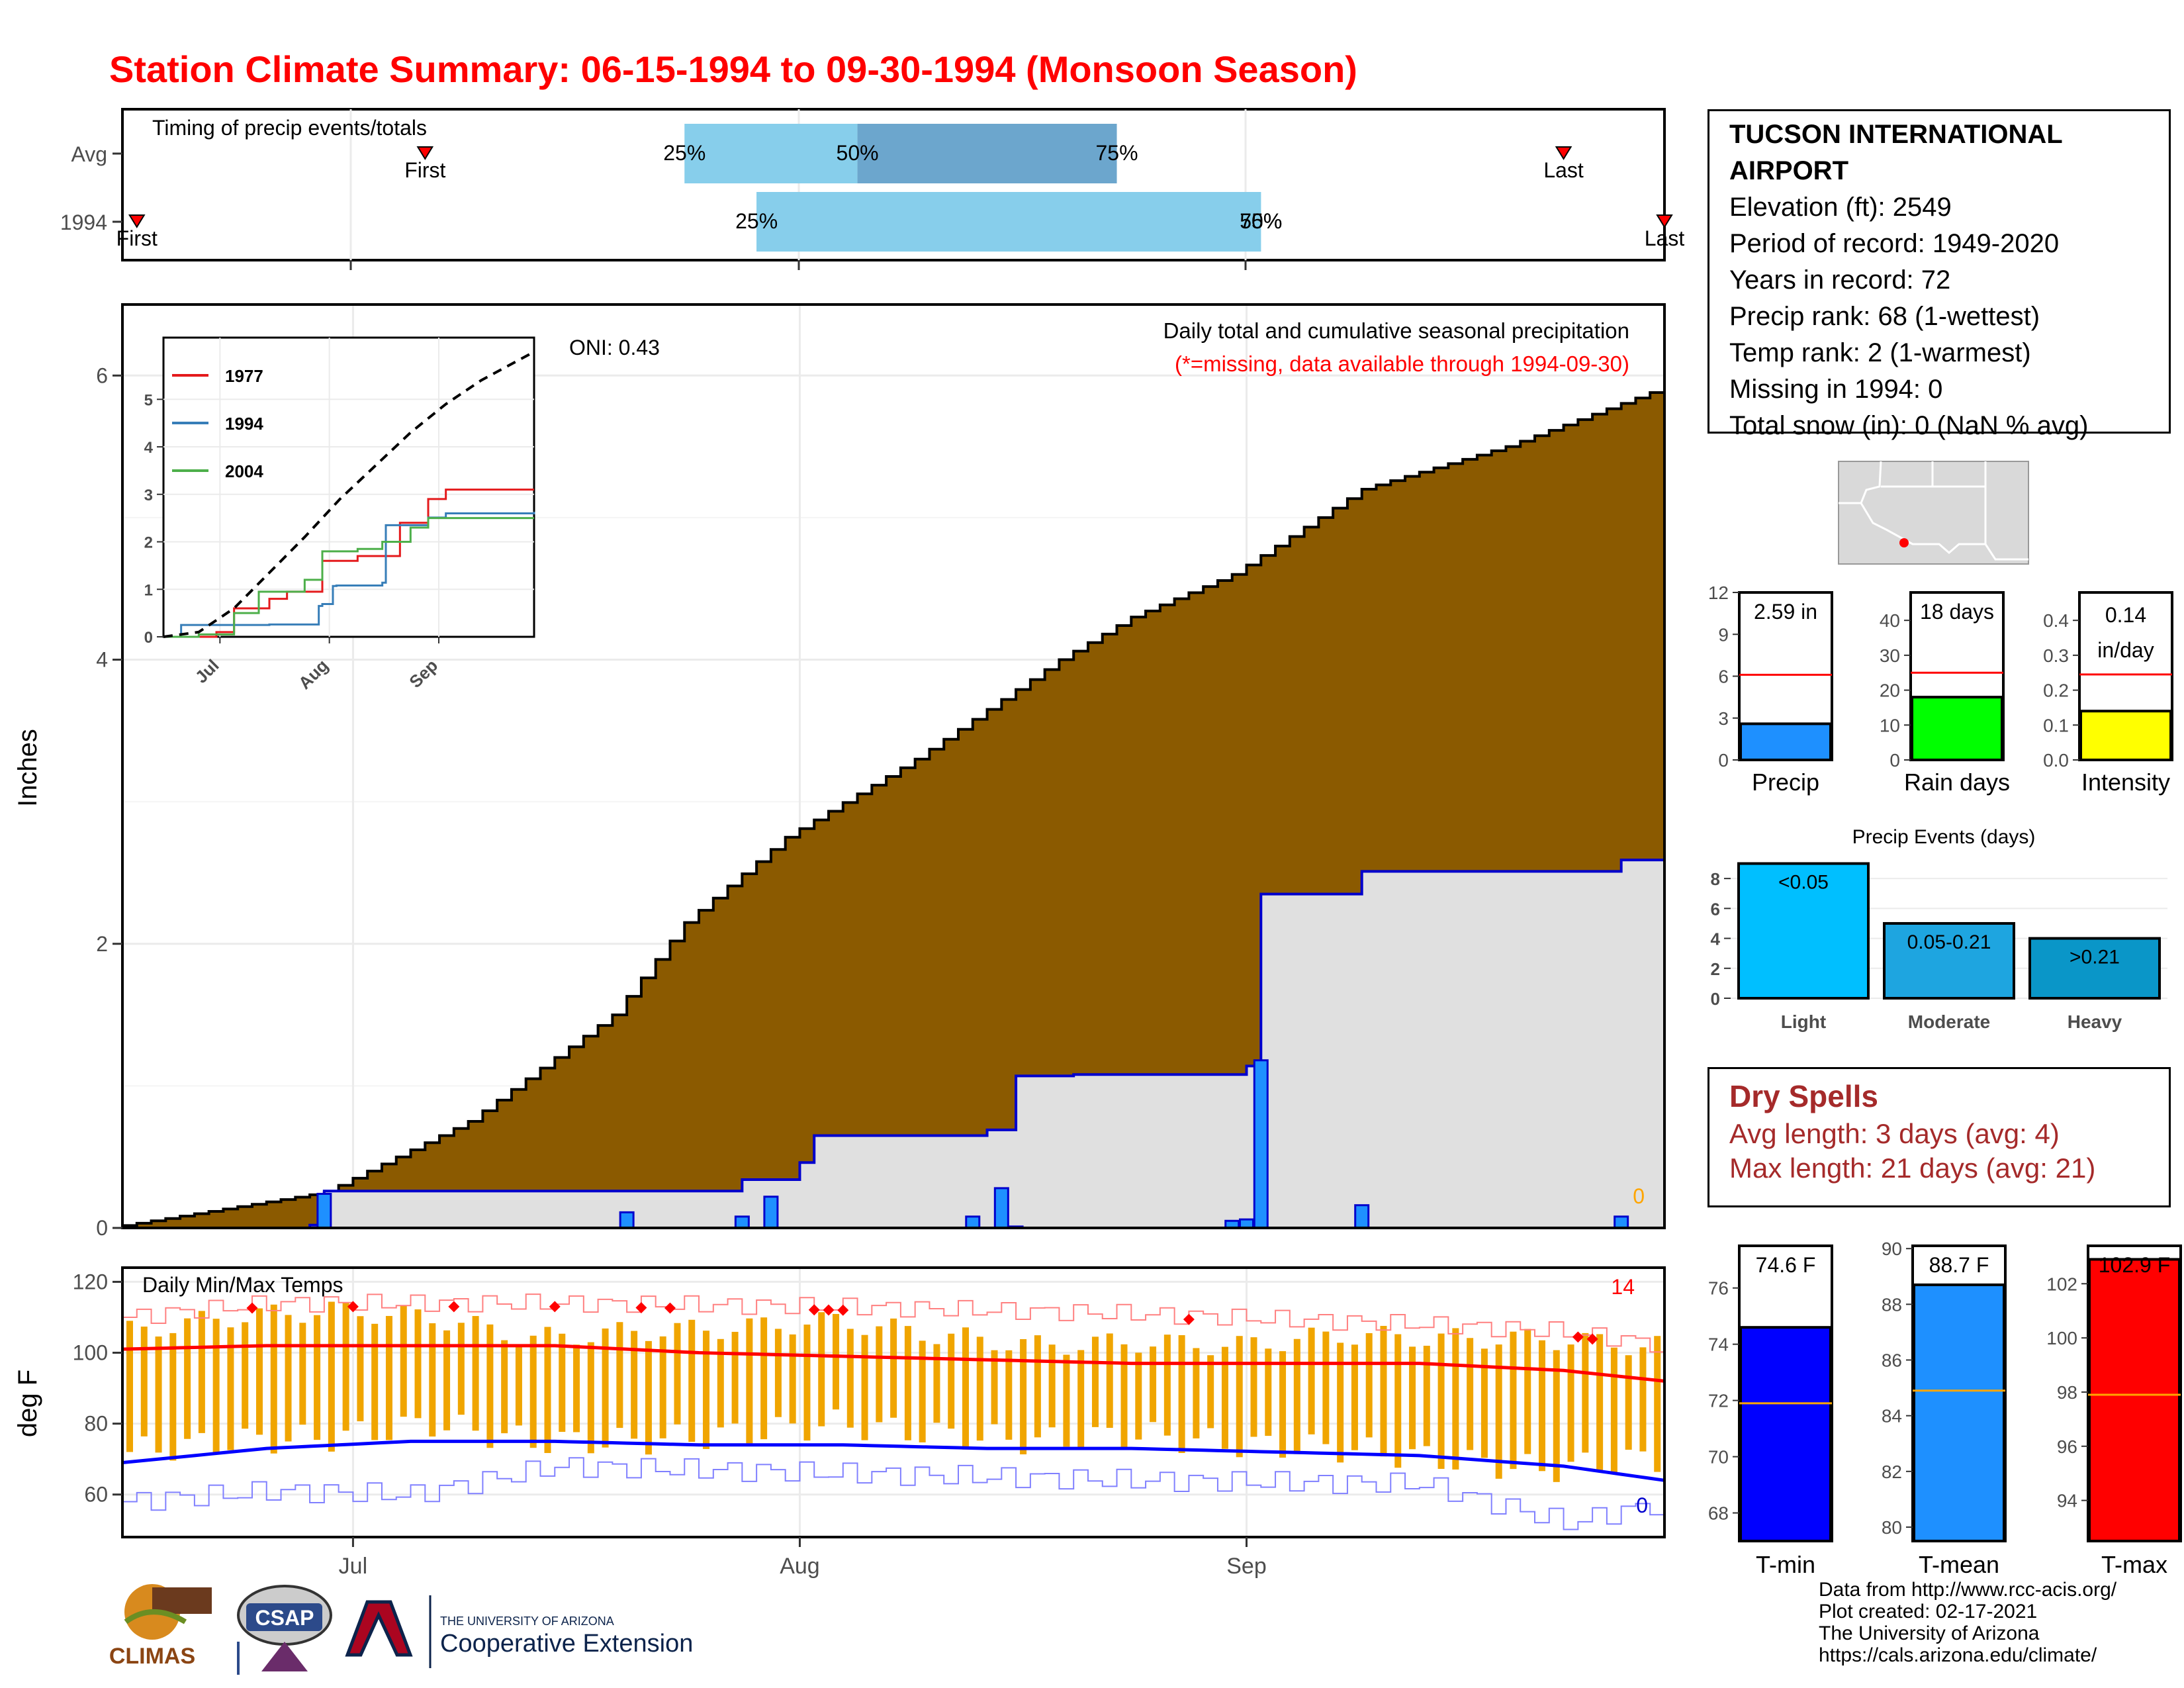 The height and width of the screenshot is (1688, 2184). I want to click on x-tick-label: Sep, so click(1246, 1566).